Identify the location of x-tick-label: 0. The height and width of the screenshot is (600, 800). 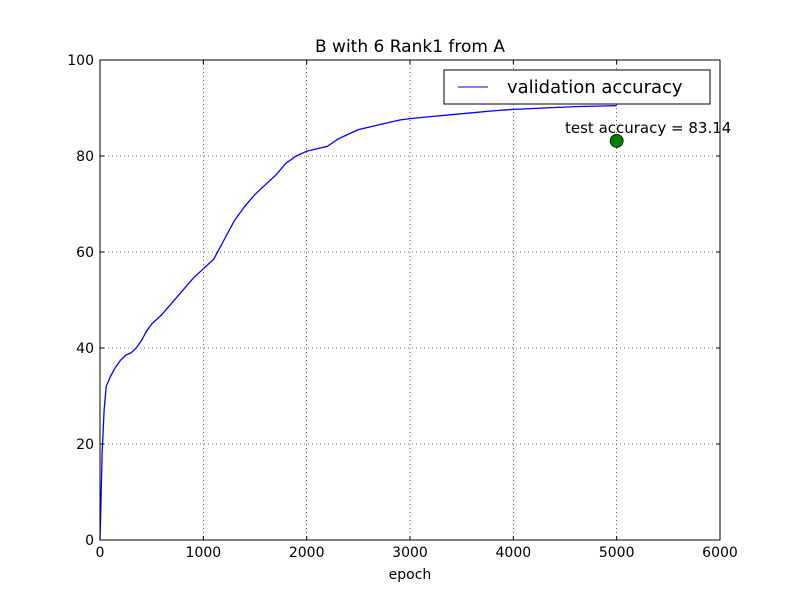
(100, 553).